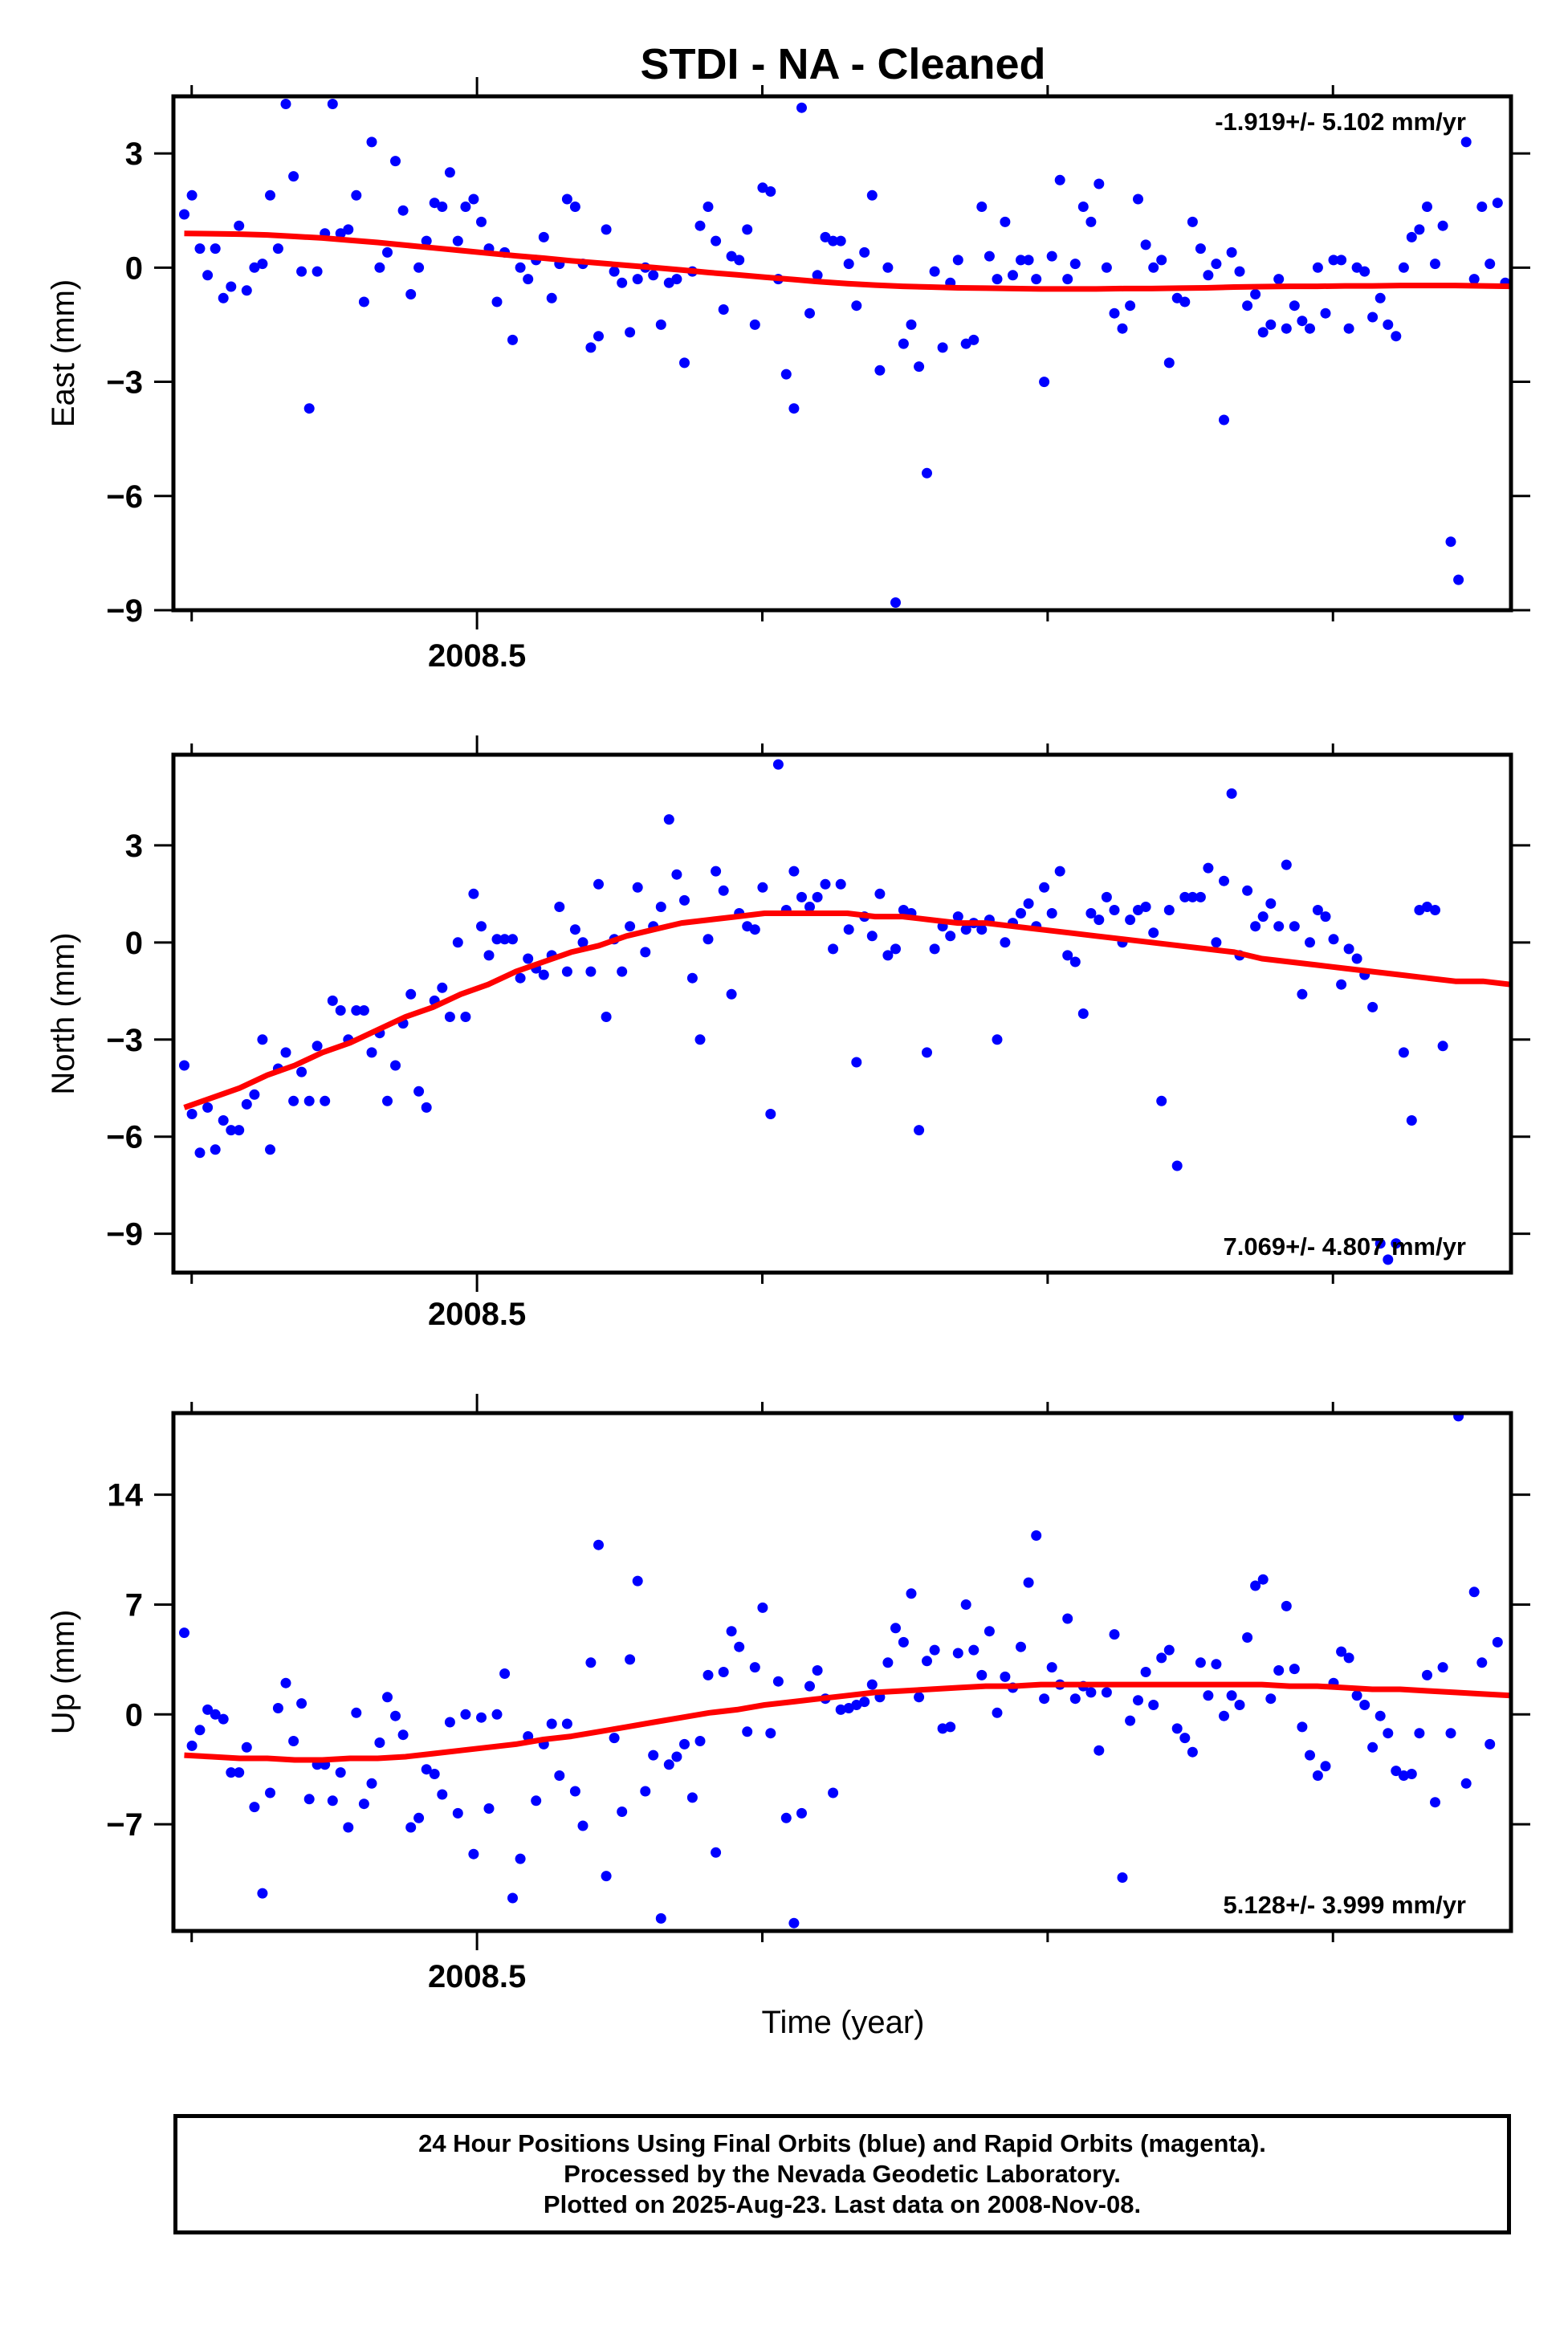  I want to click on north-y-tick-label: −6, so click(124, 1137).